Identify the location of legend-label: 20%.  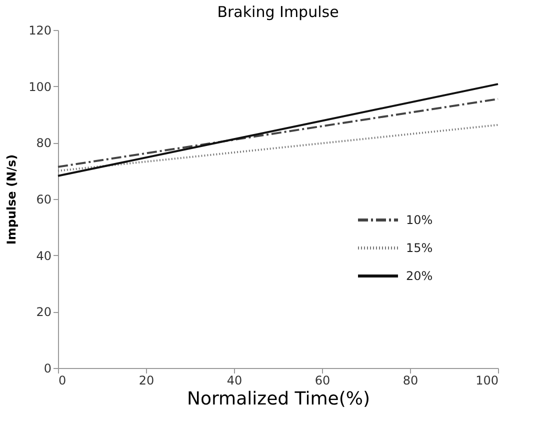
(419, 276).